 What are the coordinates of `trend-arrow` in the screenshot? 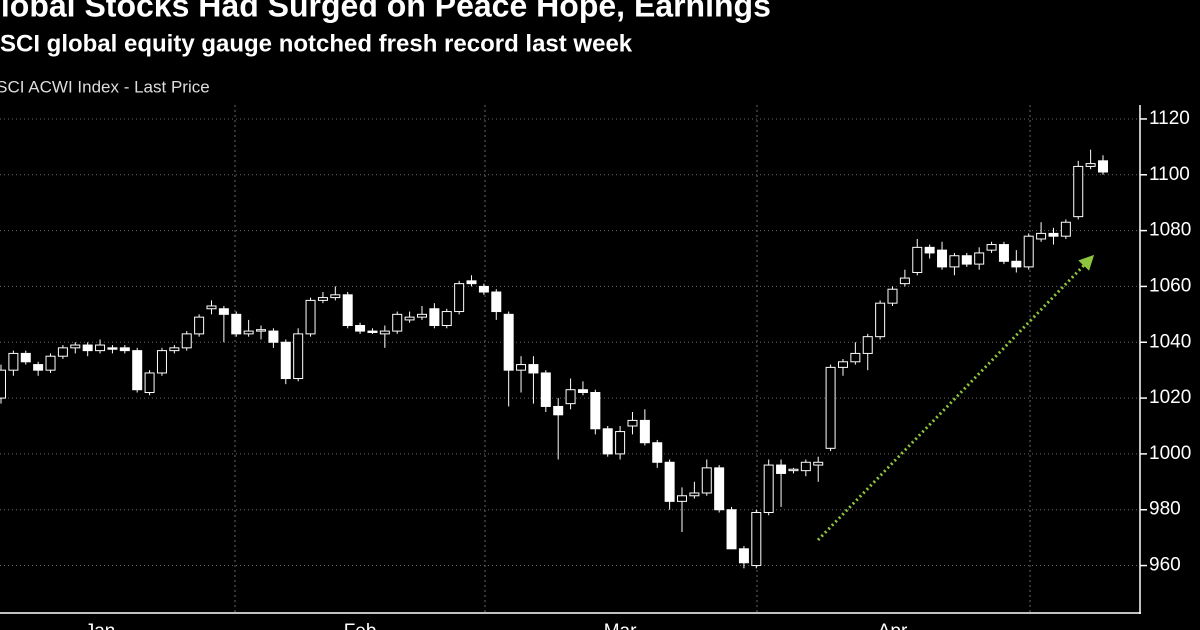 It's located at (955, 398).